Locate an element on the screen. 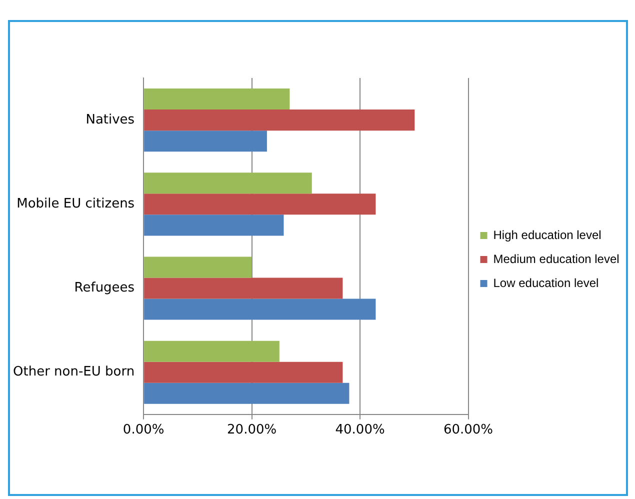 This screenshot has height=499, width=635. legend-label: Medium education level is located at coordinates (556, 259).